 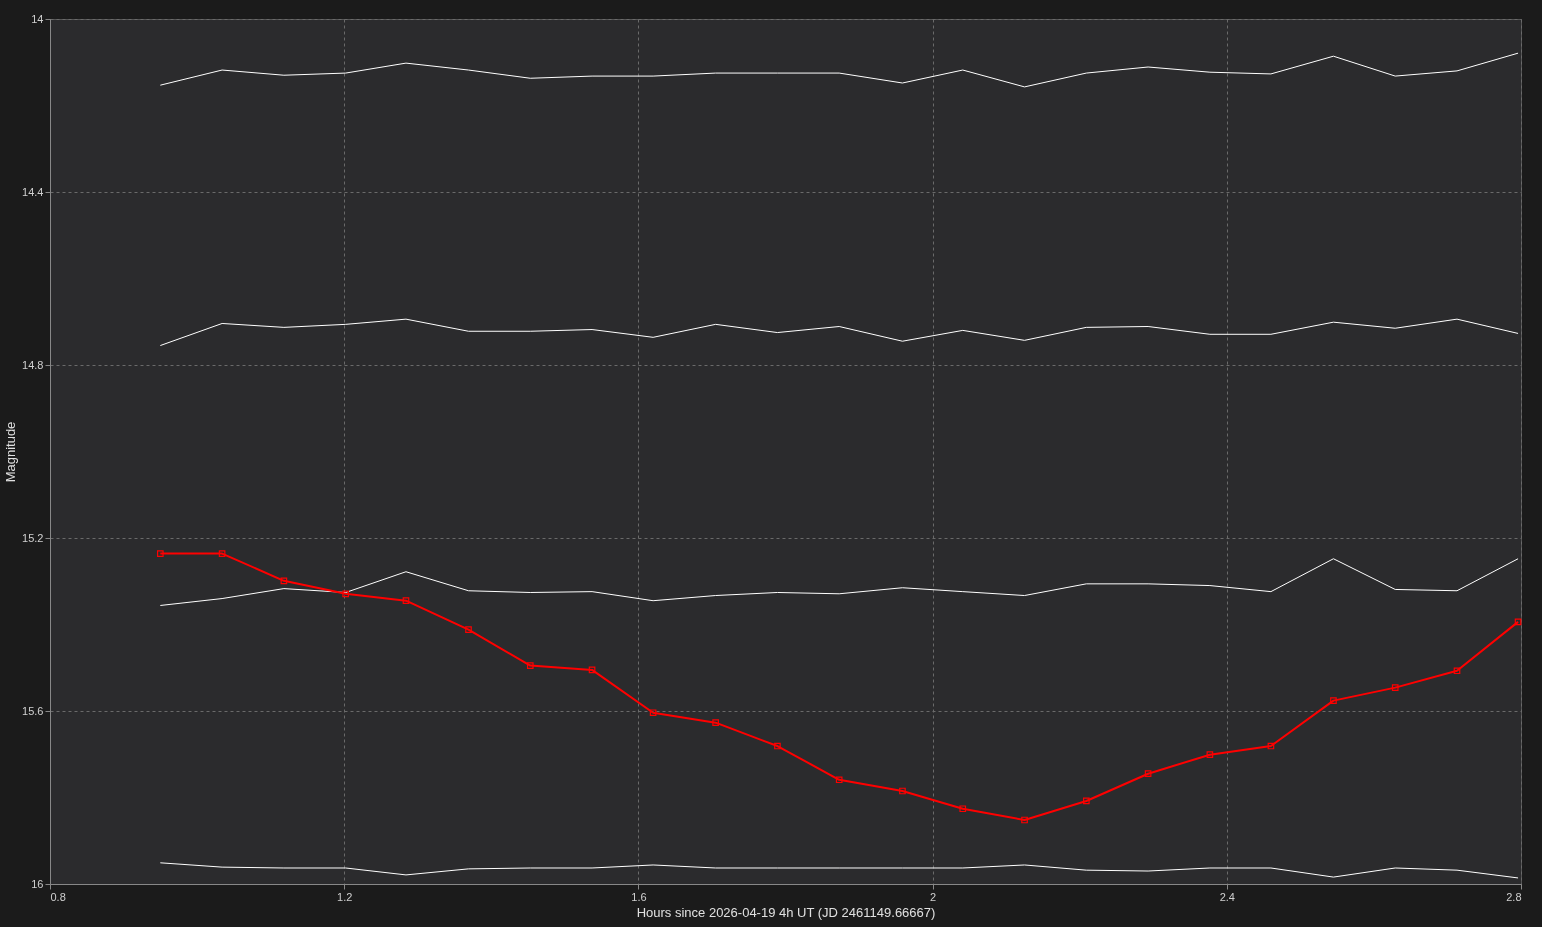 I want to click on y-axis-title: Magnitude, so click(x=11, y=452).